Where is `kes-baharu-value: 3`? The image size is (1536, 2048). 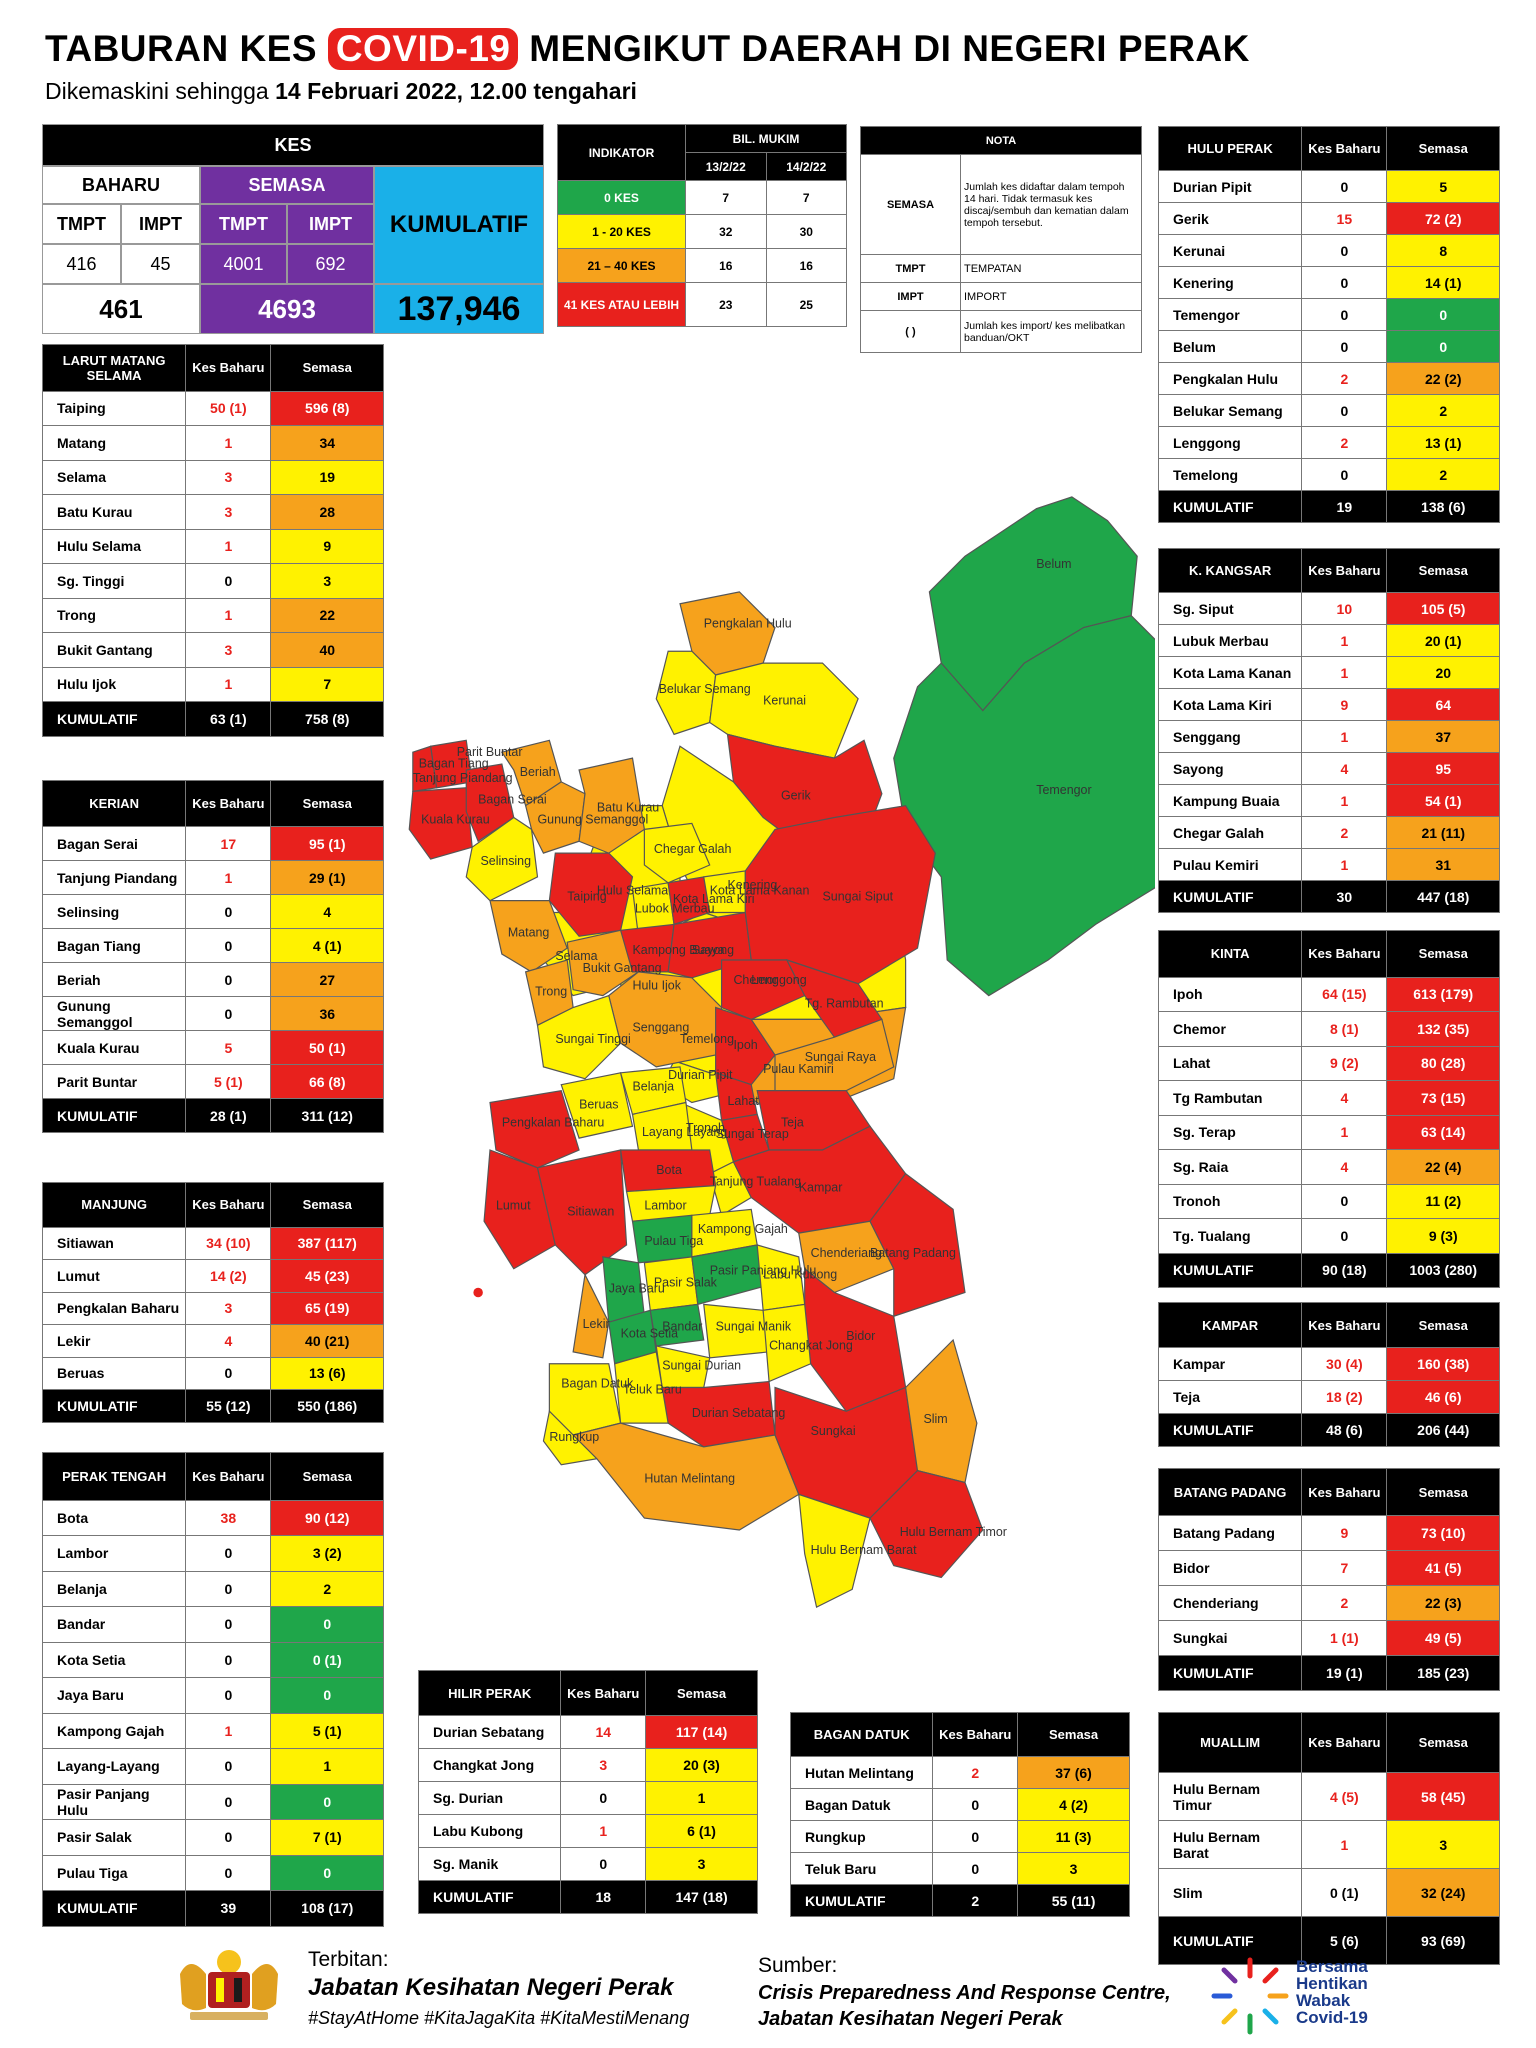
kes-baharu-value: 3 is located at coordinates (228, 650).